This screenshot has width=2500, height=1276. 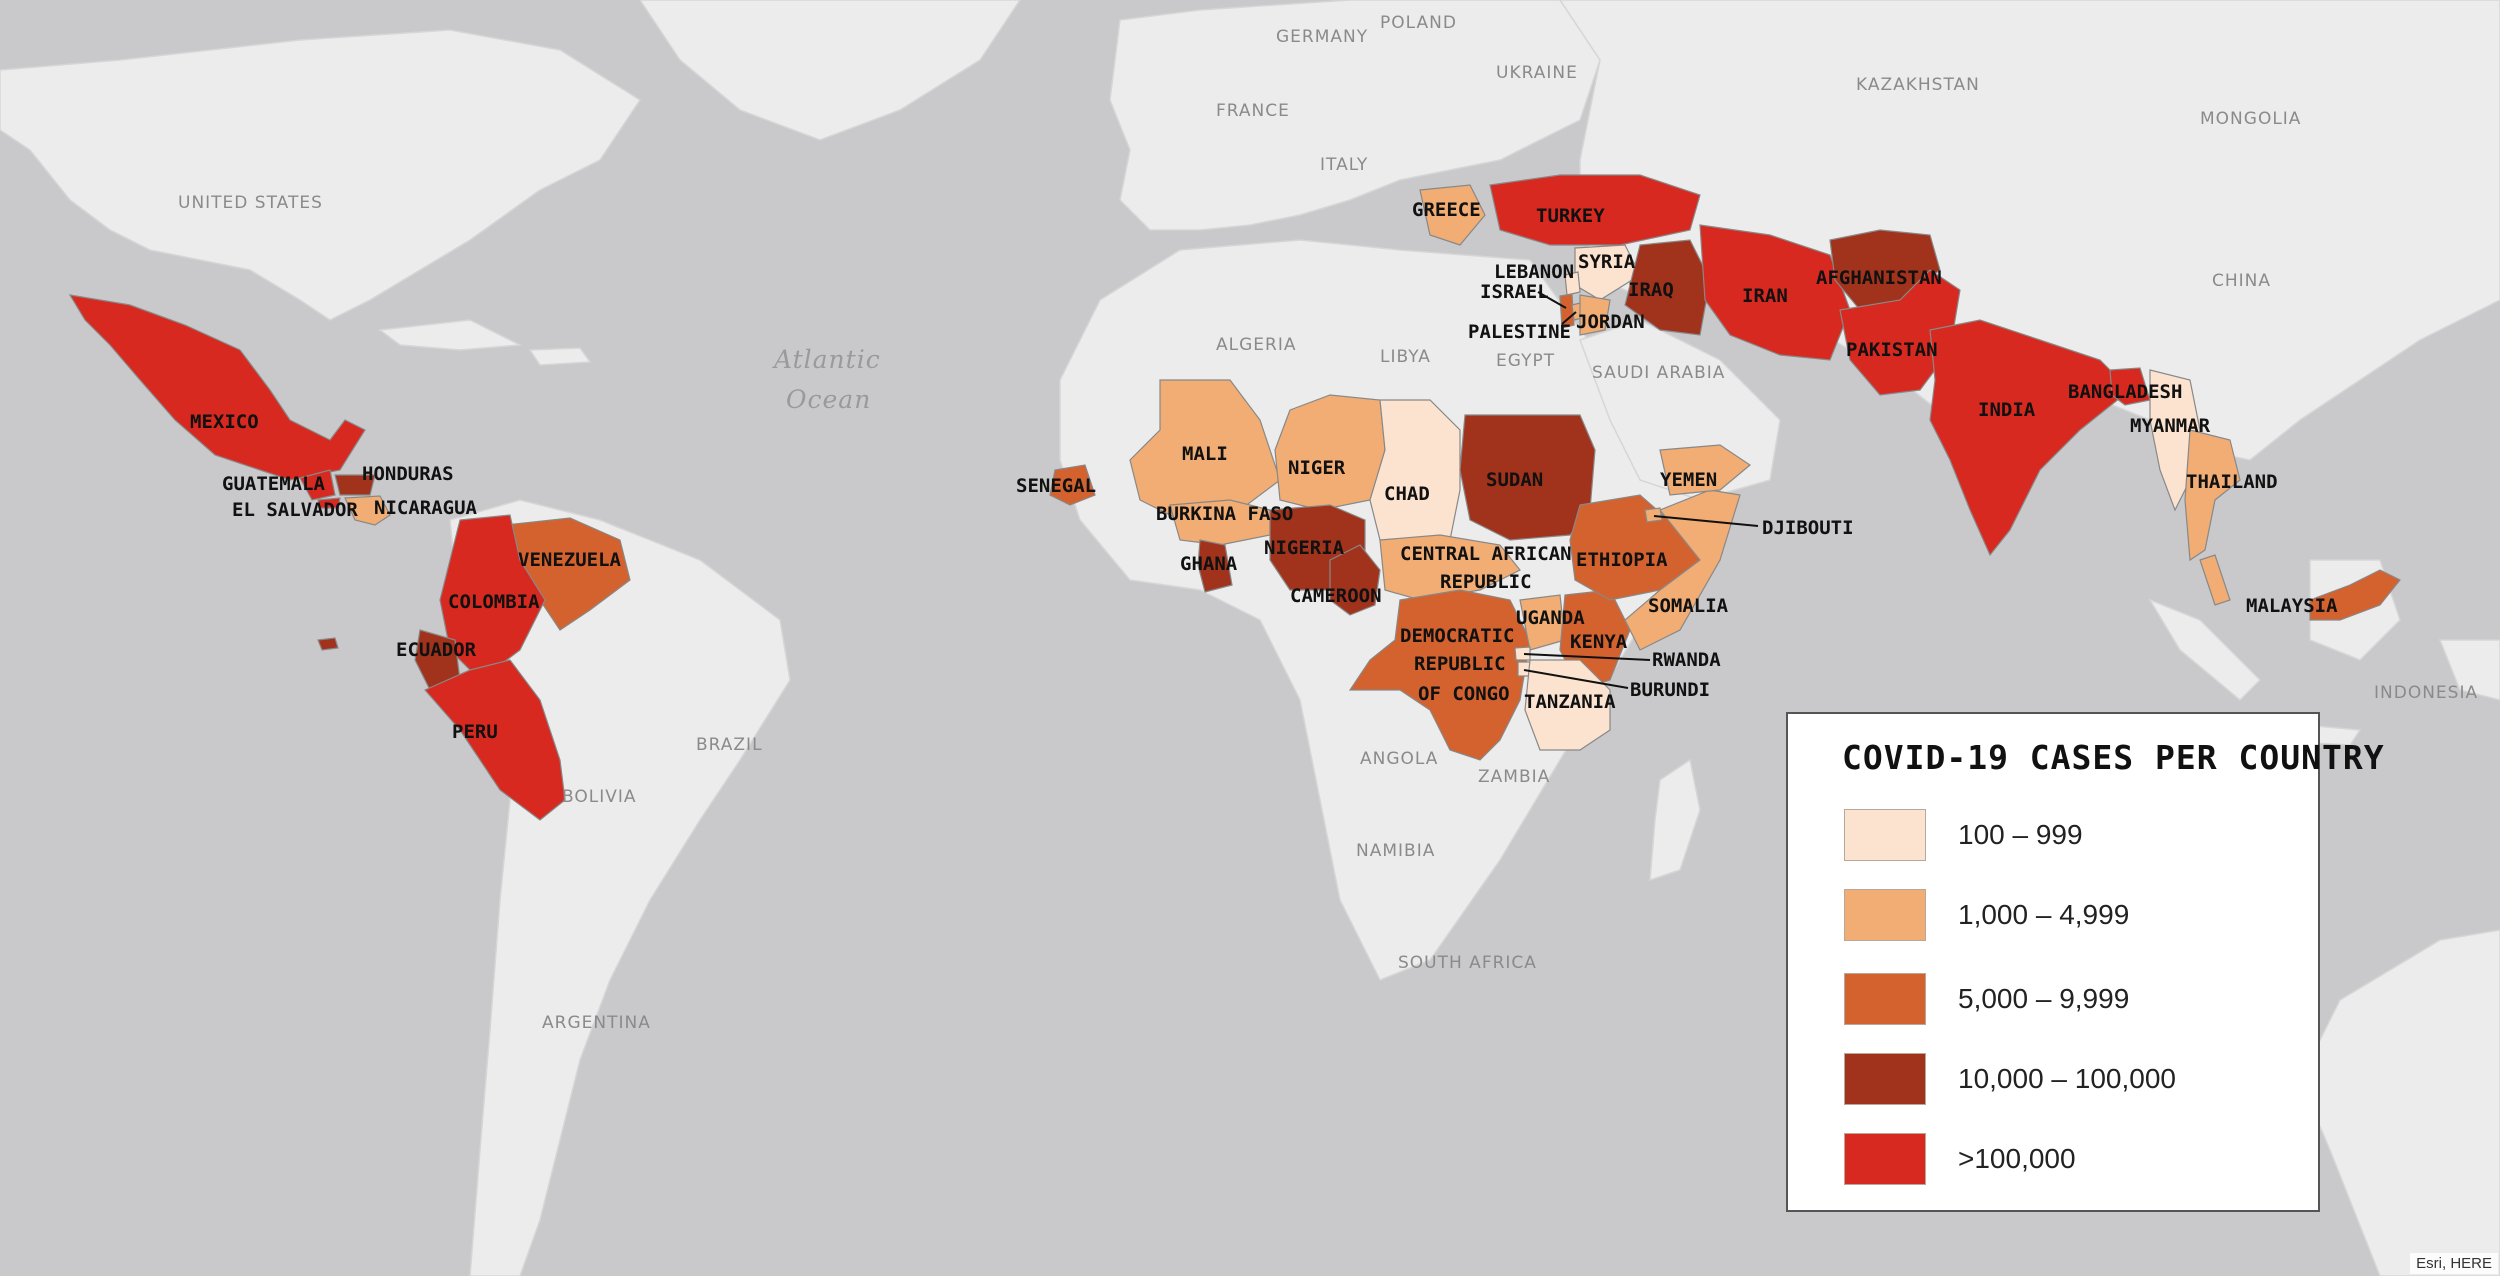 I want to click on region-iraq, so click(x=1667, y=287).